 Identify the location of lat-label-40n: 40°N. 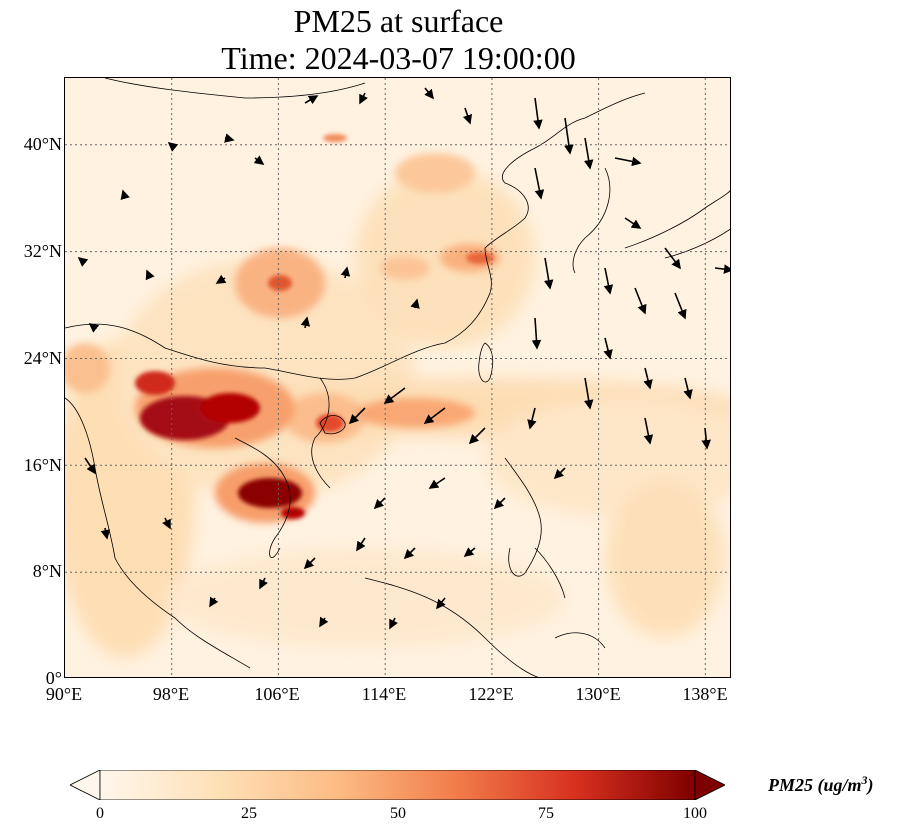
(42, 144).